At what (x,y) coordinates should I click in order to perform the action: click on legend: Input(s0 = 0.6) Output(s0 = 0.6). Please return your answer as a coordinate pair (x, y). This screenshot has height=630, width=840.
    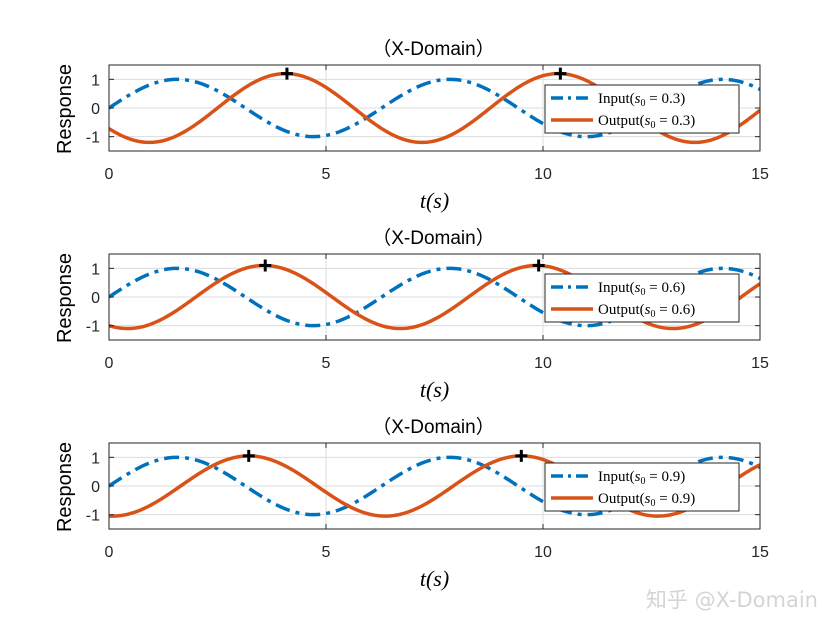
    Looking at the image, I should click on (642, 298).